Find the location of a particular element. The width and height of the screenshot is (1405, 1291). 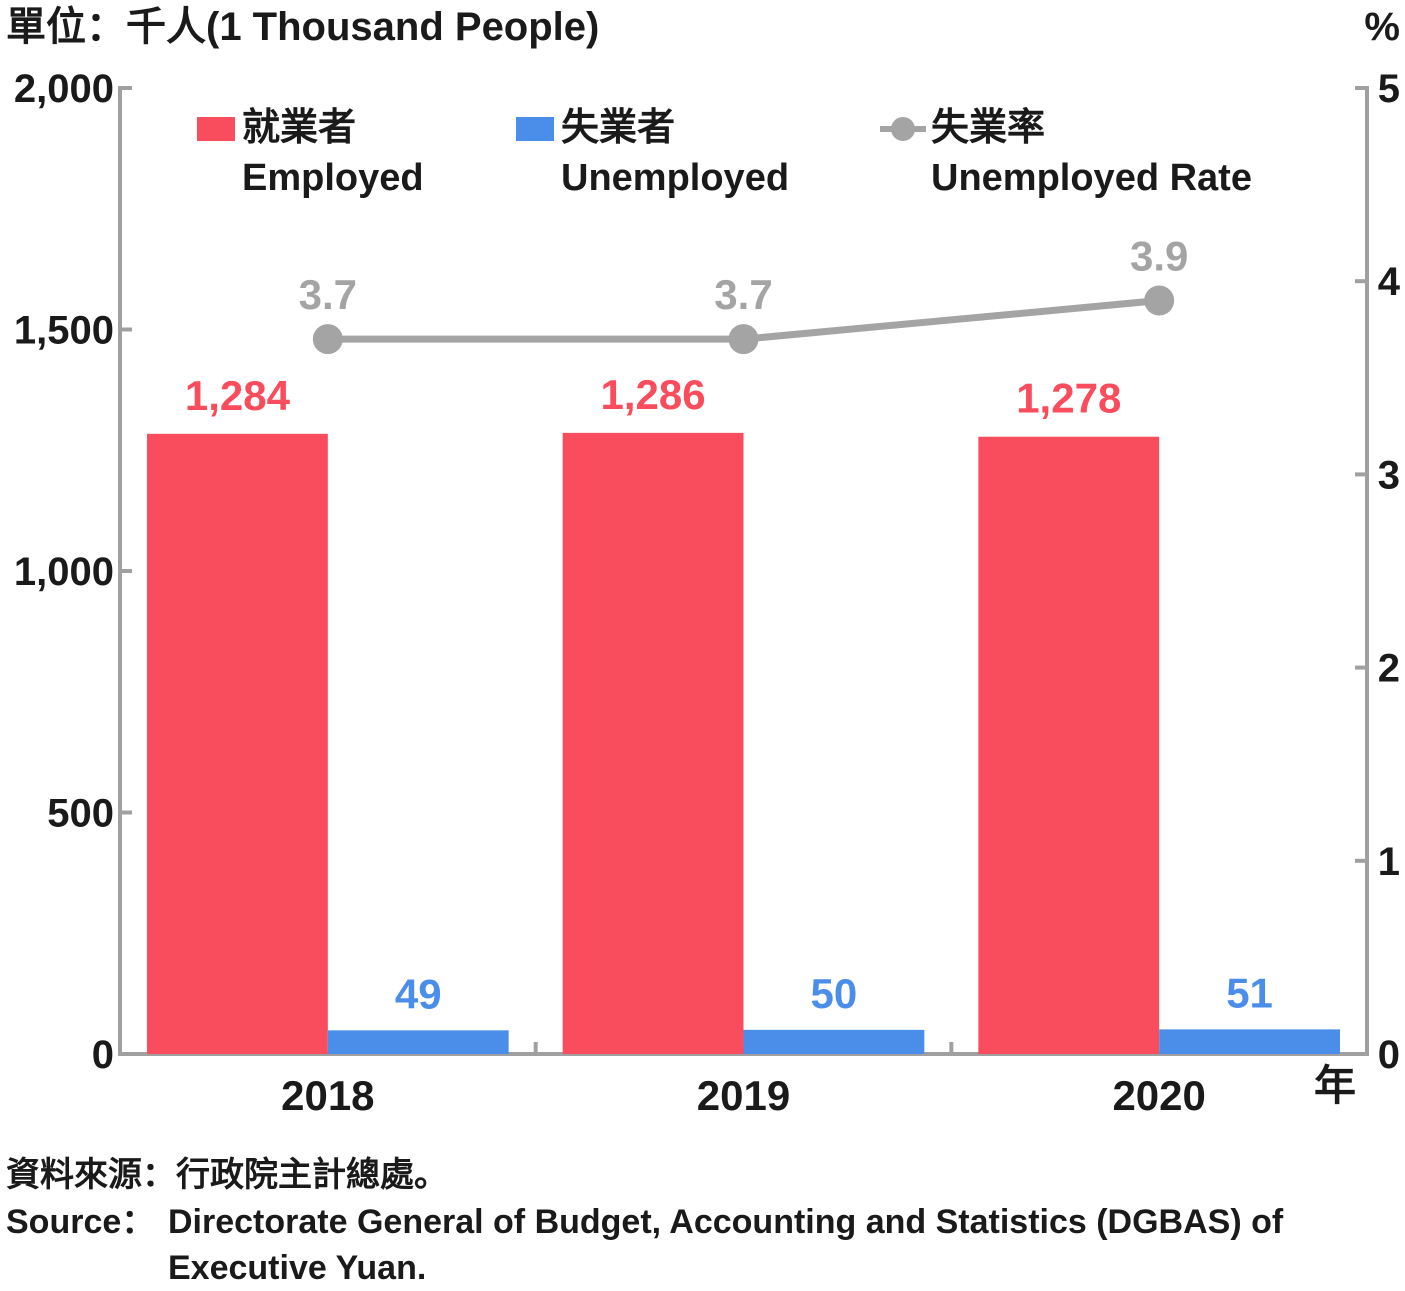

source-en-line2: Executive Yuan. is located at coordinates (297, 1267).